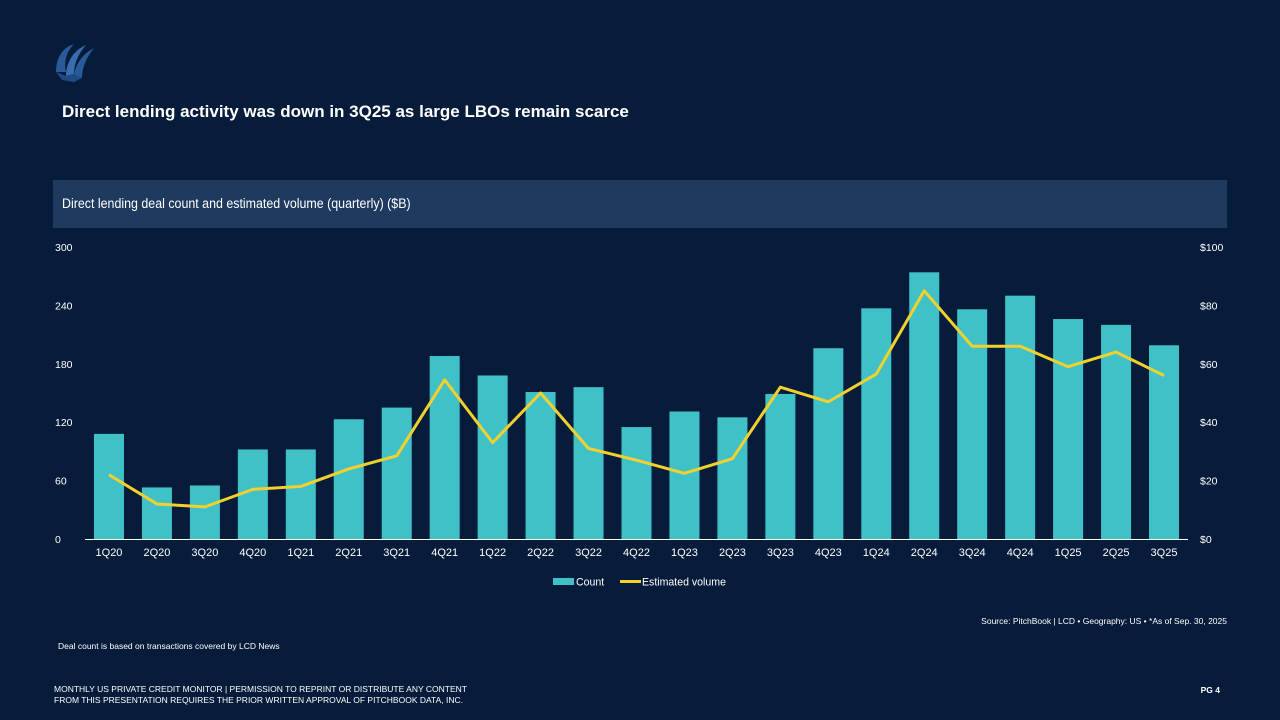 The image size is (1280, 720). I want to click on legend-count-label: Count, so click(590, 582).